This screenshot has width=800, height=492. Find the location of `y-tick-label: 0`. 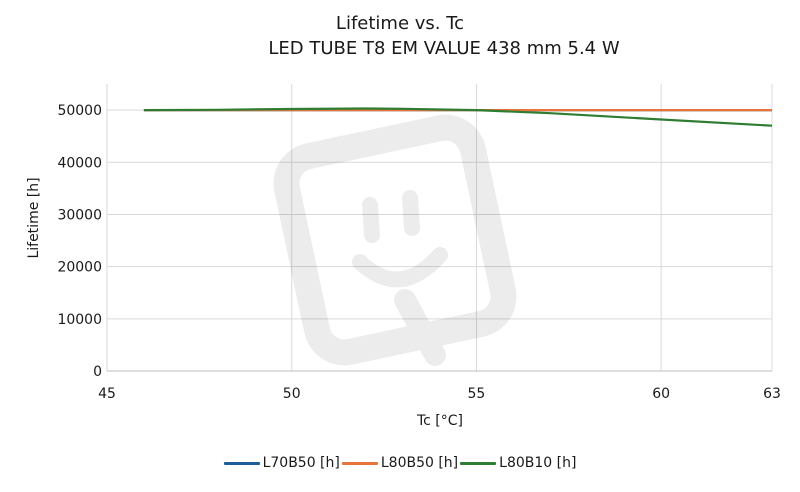

y-tick-label: 0 is located at coordinates (97, 372).